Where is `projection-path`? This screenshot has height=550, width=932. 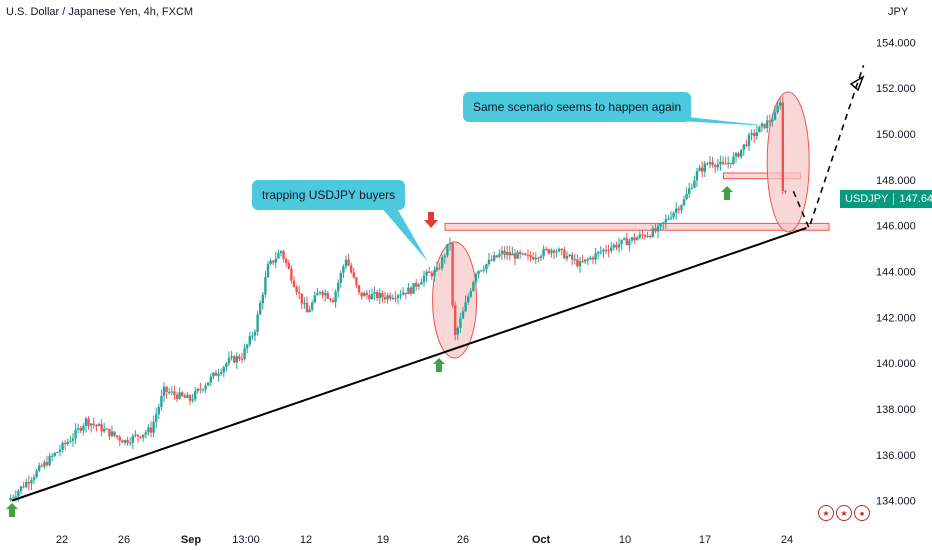 projection-path is located at coordinates (828, 148).